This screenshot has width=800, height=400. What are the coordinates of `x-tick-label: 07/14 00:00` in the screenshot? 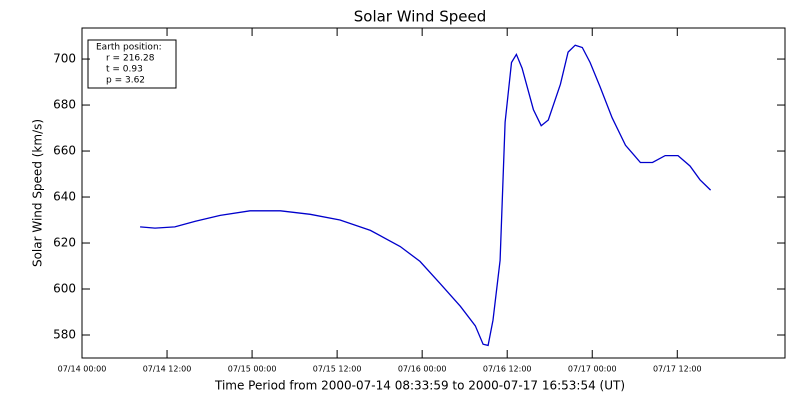 It's located at (82, 369).